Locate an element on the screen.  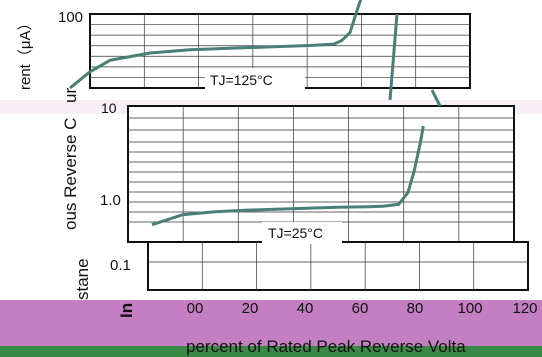
tj25-label: TJ=25°C is located at coordinates (295, 233).